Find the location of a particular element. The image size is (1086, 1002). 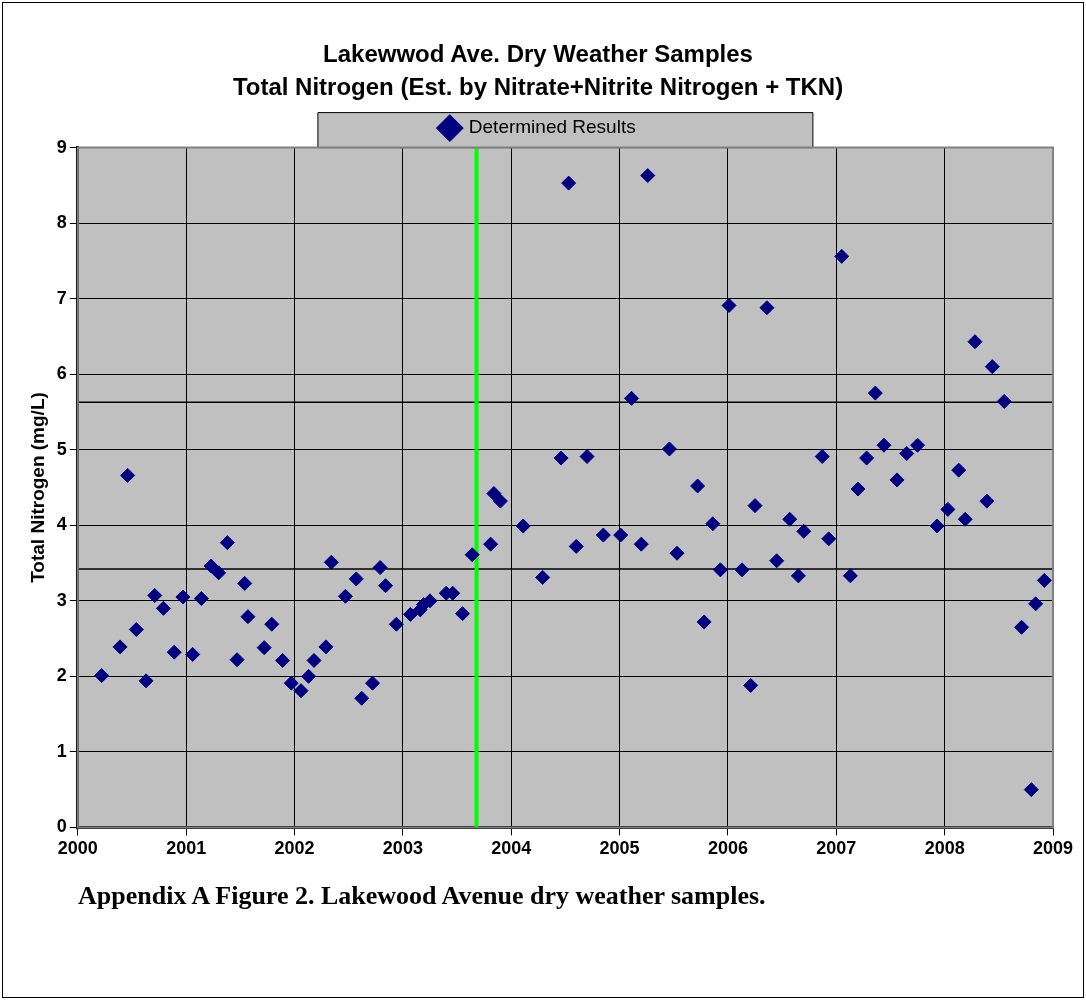

chart-title: Lakewwod Ave. Dry Weather Samples is located at coordinates (538, 54).